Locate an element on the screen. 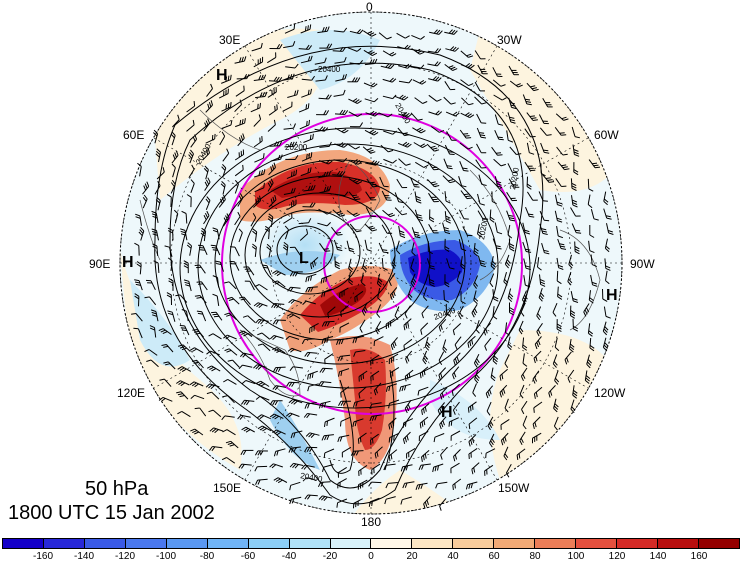  colorbar-tick-label: 60 is located at coordinates (493, 556).